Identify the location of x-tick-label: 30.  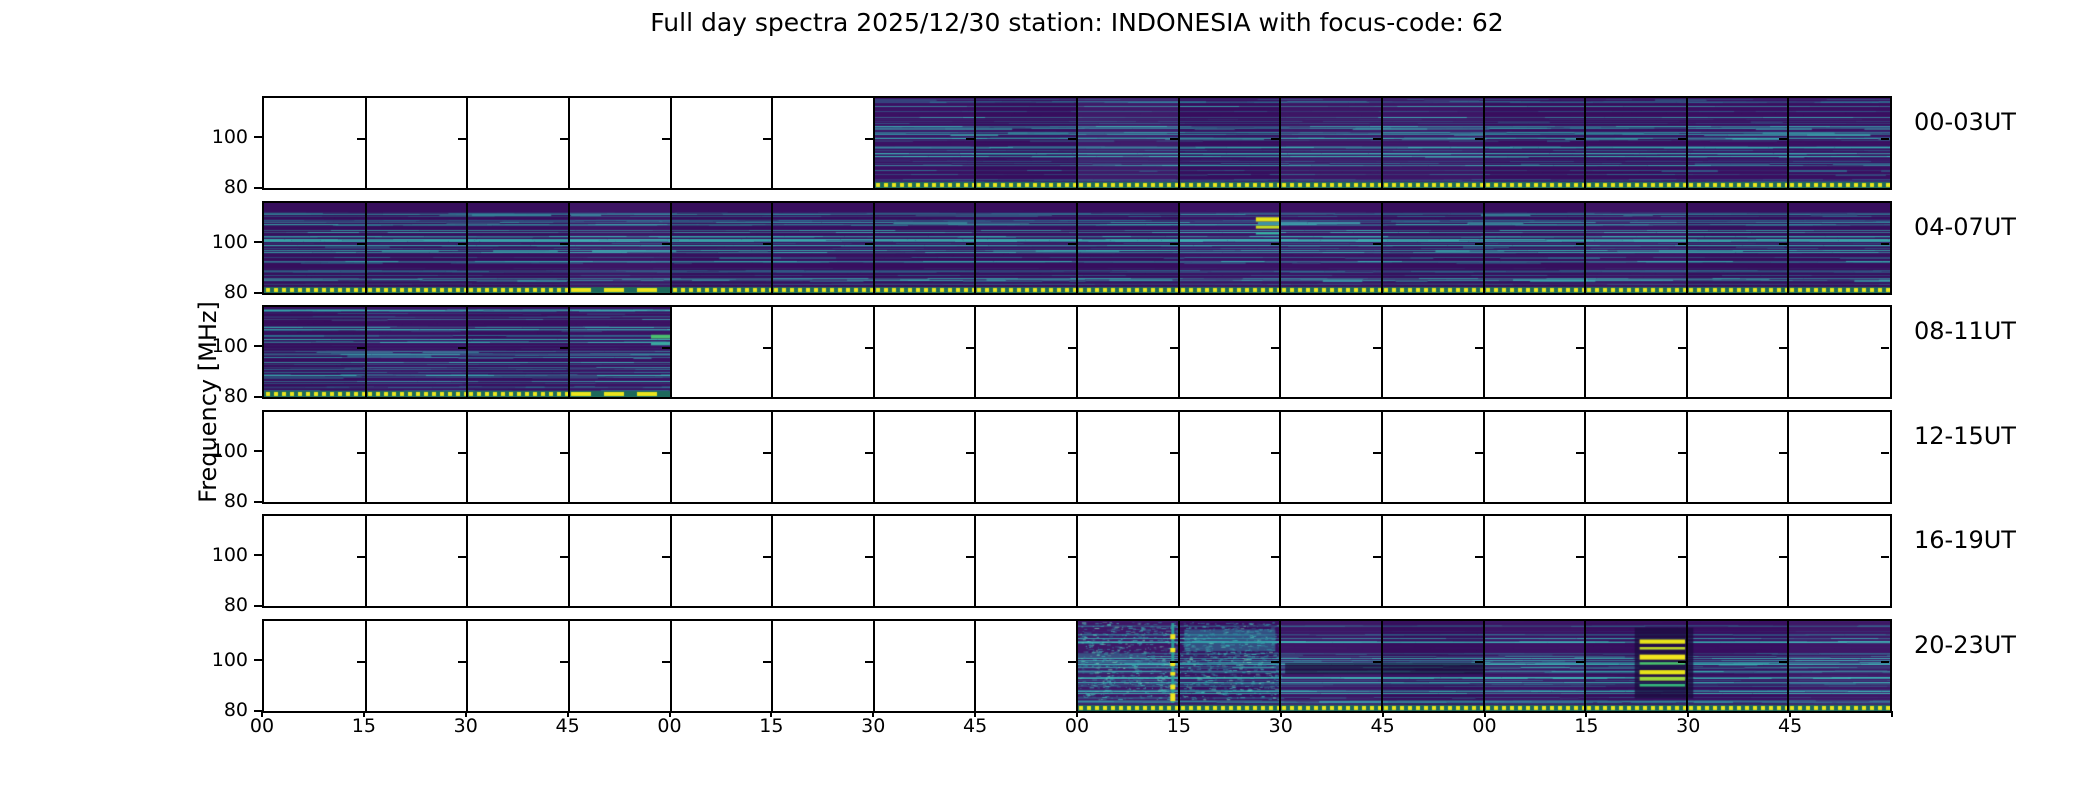
(1688, 726).